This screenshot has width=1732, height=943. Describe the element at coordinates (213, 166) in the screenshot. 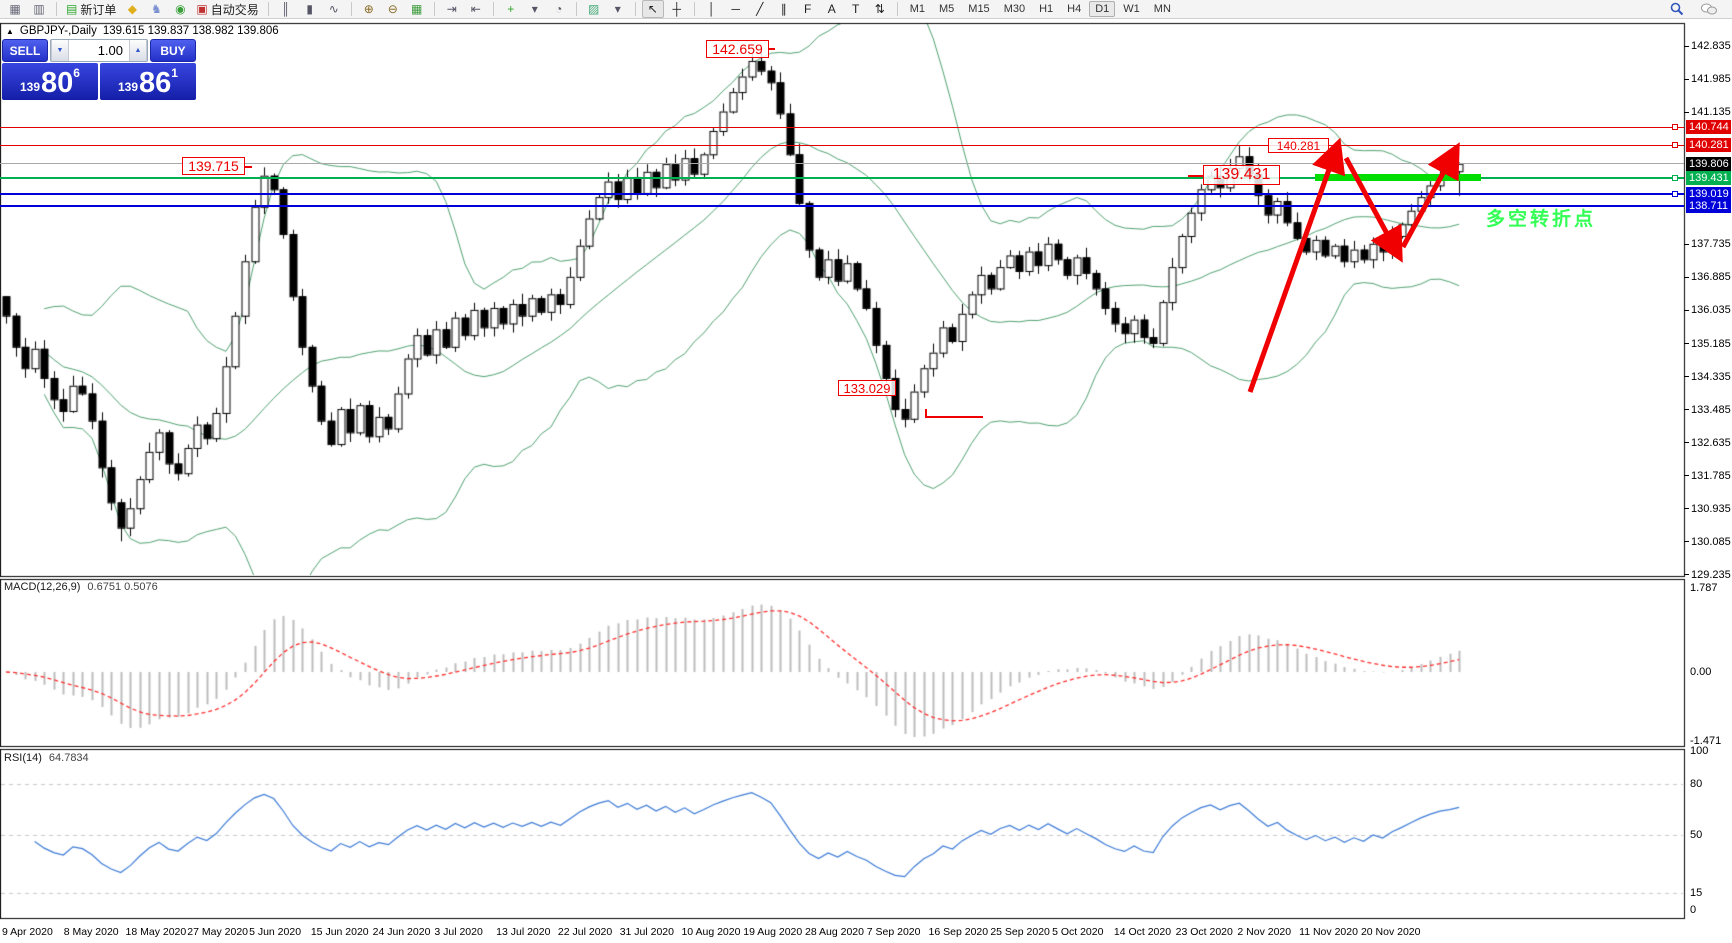

I see `price-annotation-139.715: 139.715` at that location.